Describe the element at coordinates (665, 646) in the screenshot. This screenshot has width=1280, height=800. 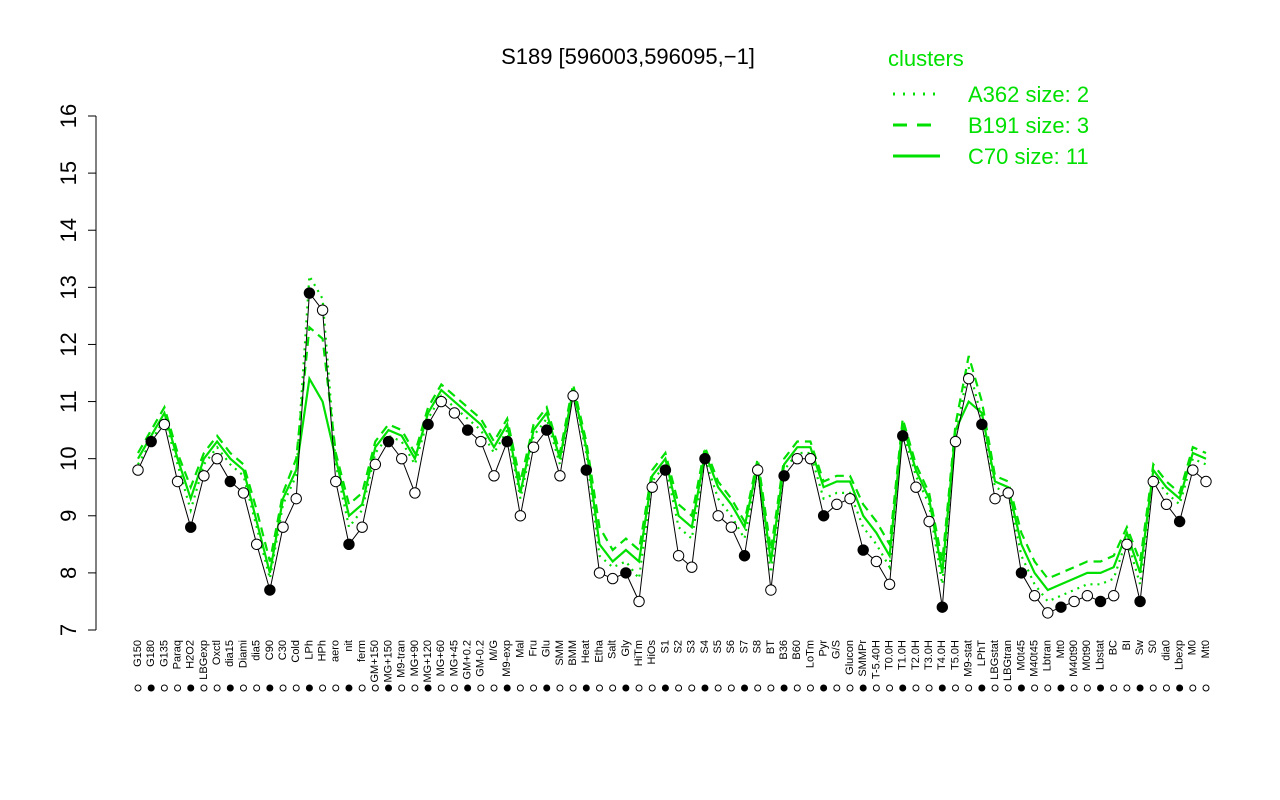
I see `x-category-label: S1` at that location.